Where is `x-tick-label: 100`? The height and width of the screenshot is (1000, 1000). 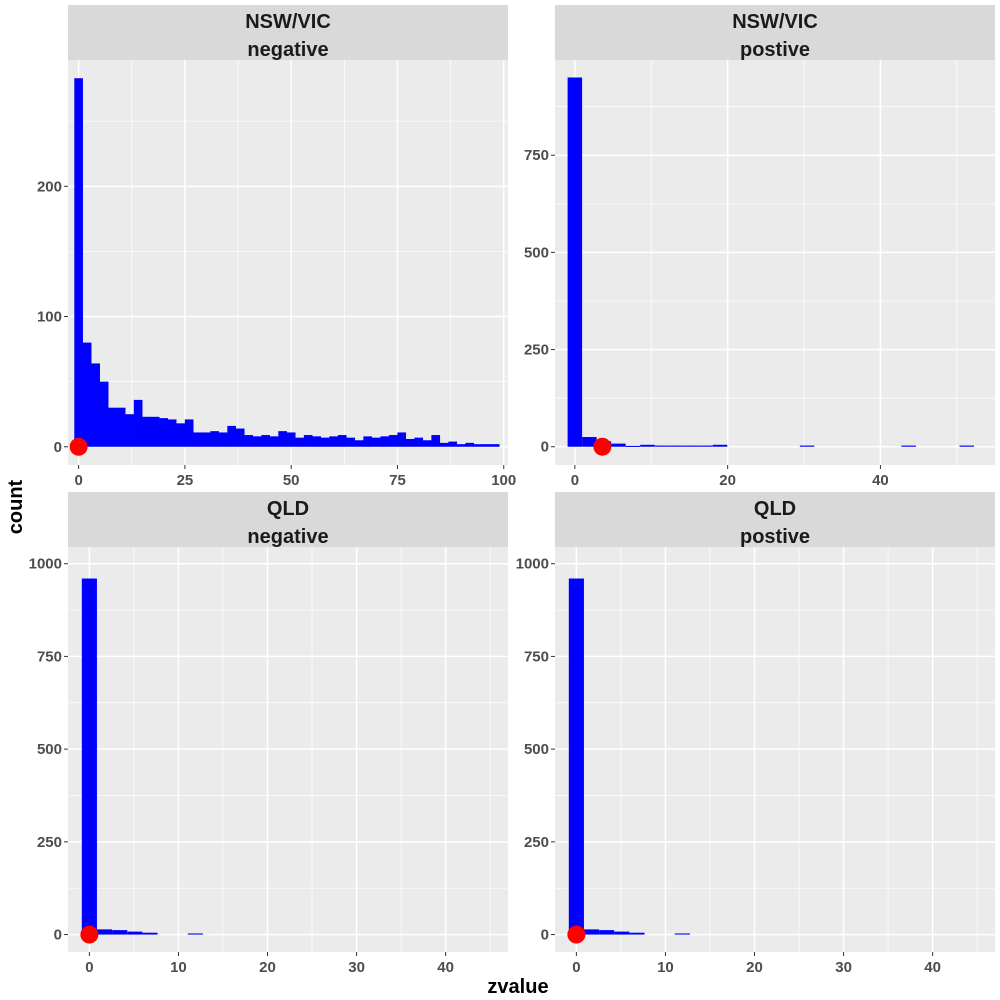
x-tick-label: 100 is located at coordinates (503, 480).